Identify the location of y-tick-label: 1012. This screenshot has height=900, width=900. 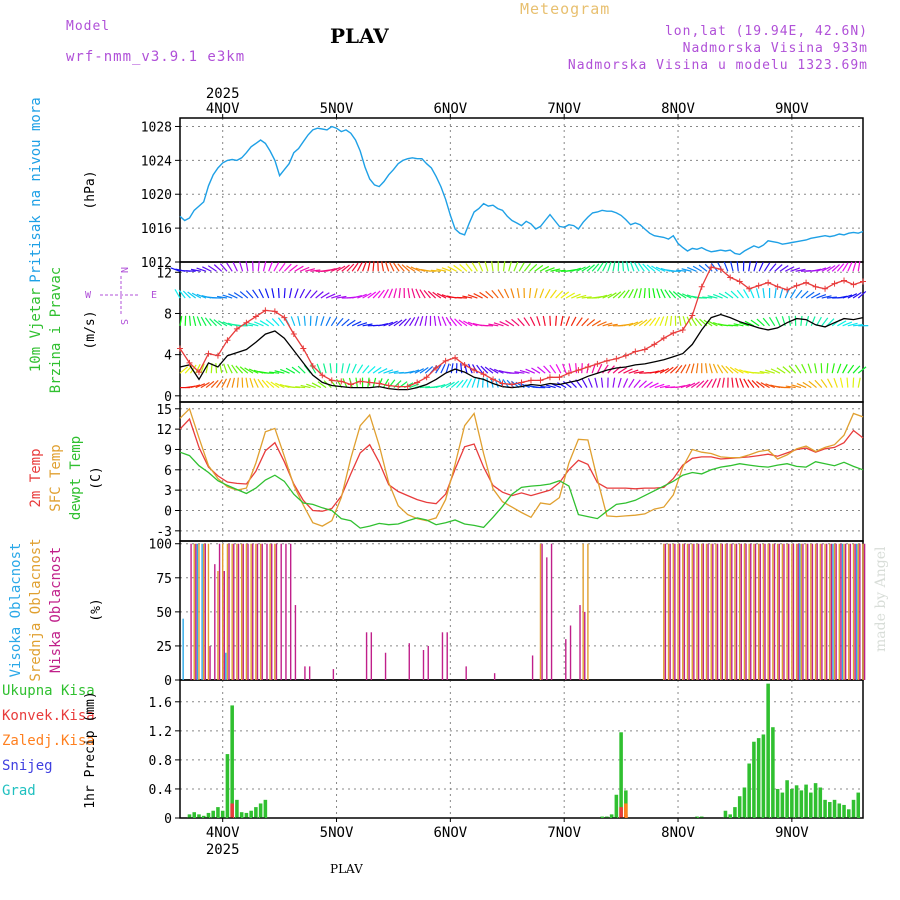
(156, 263).